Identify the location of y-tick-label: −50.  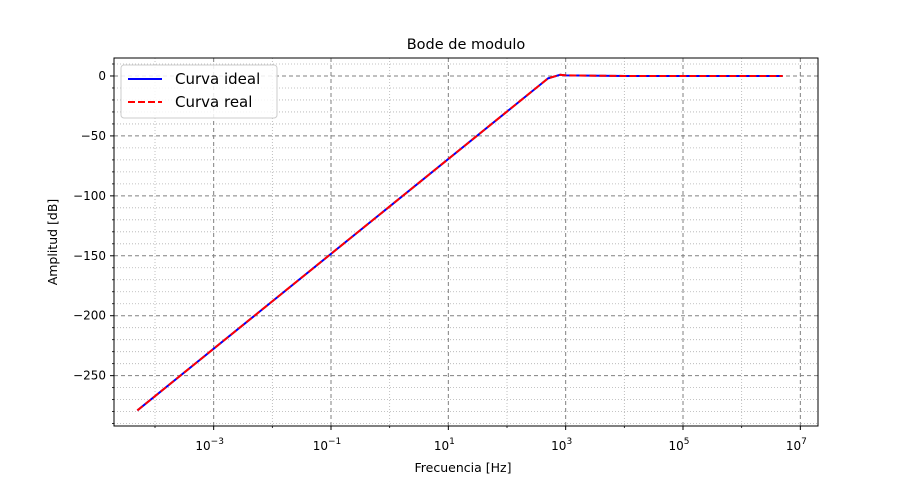
(93, 136).